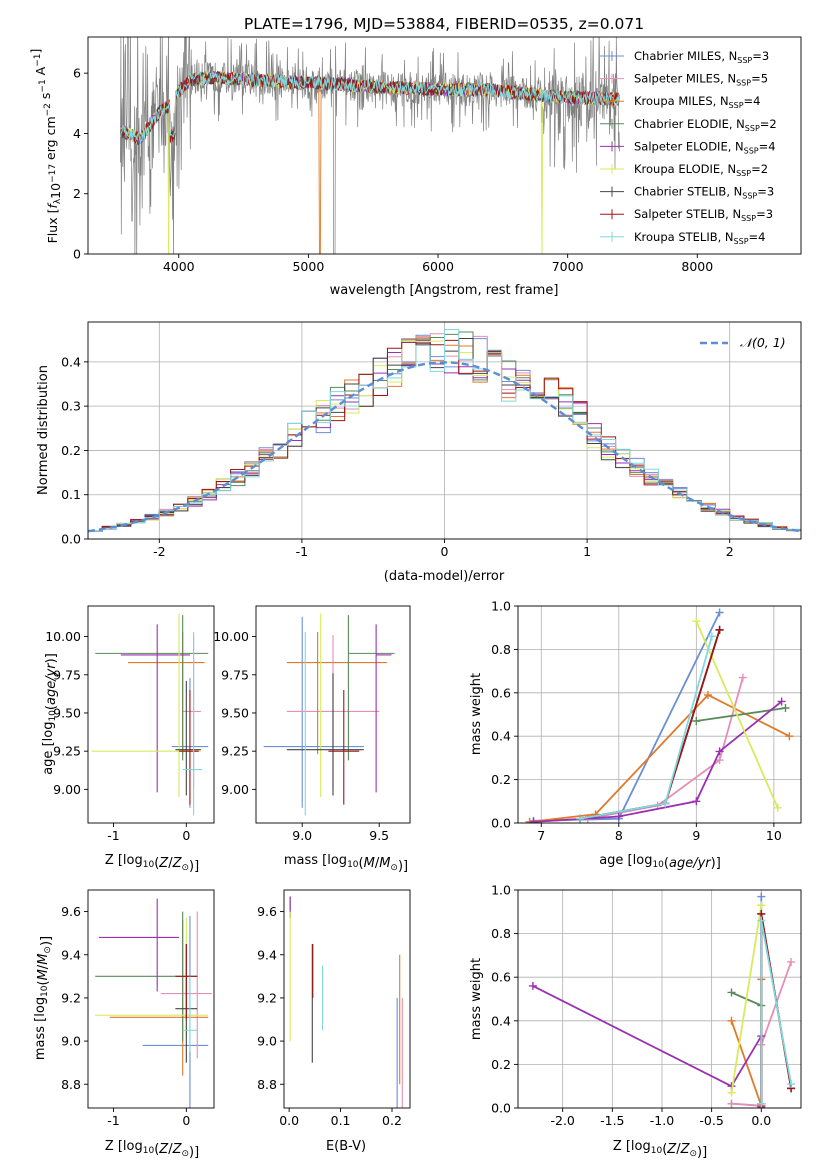  What do you see at coordinates (476, 999) in the screenshot?
I see `massweight-z-y-axis-label: mass weight` at bounding box center [476, 999].